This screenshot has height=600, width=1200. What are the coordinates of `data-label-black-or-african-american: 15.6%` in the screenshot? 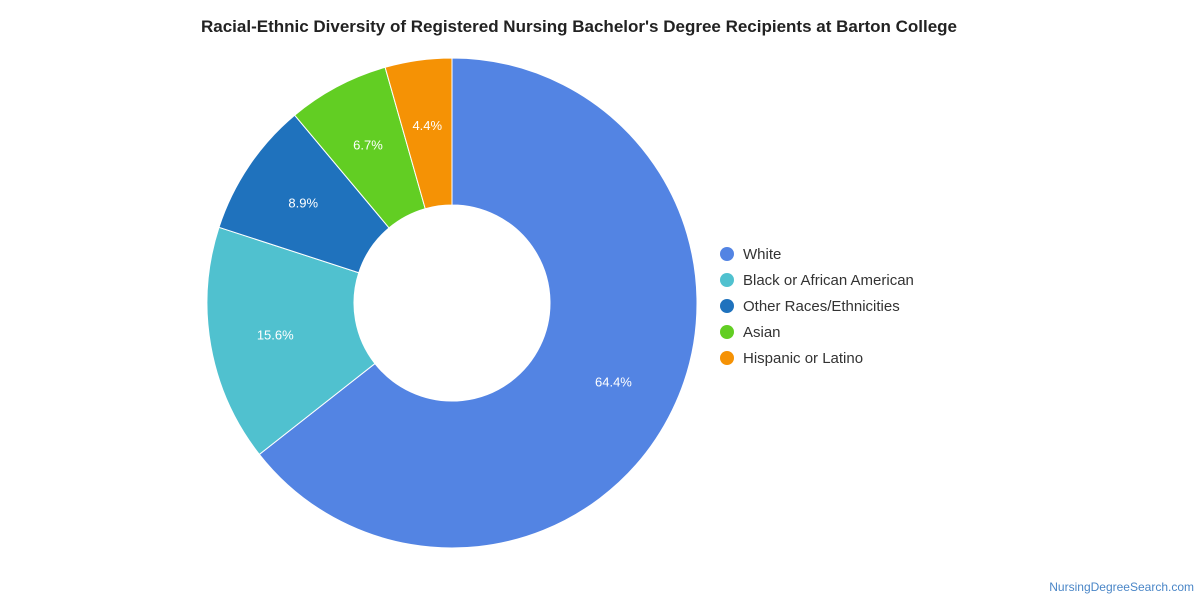 It's located at (275, 334).